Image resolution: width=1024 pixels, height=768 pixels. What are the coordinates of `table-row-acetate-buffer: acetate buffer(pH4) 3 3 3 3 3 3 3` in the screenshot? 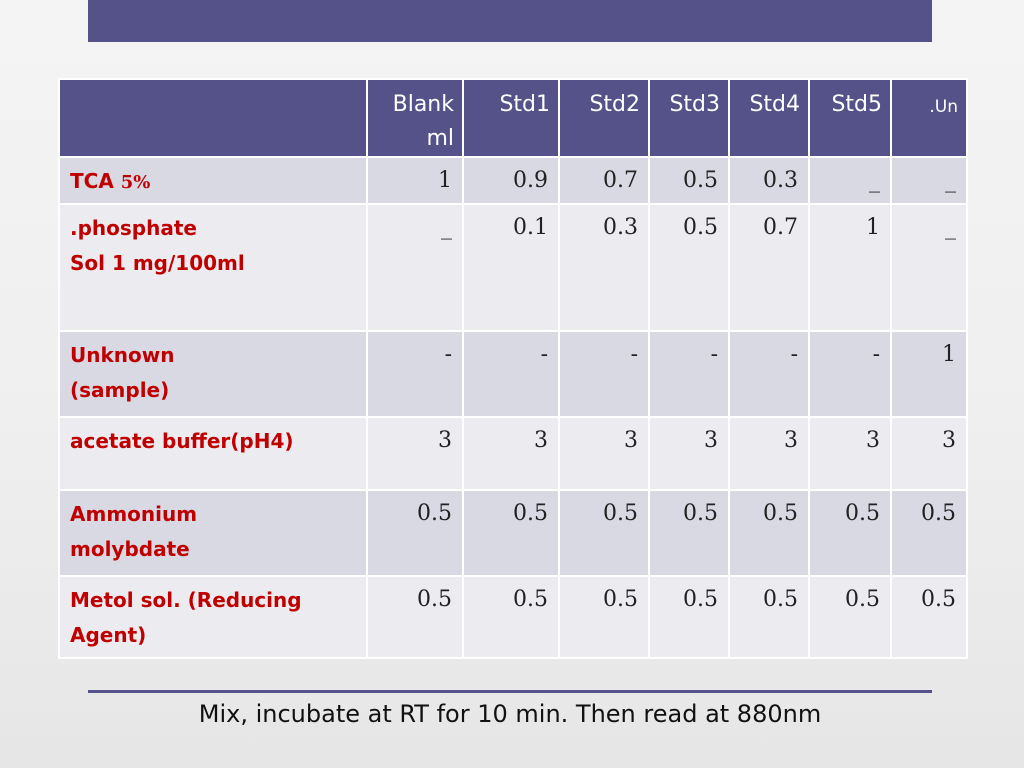 It's located at (513, 453).